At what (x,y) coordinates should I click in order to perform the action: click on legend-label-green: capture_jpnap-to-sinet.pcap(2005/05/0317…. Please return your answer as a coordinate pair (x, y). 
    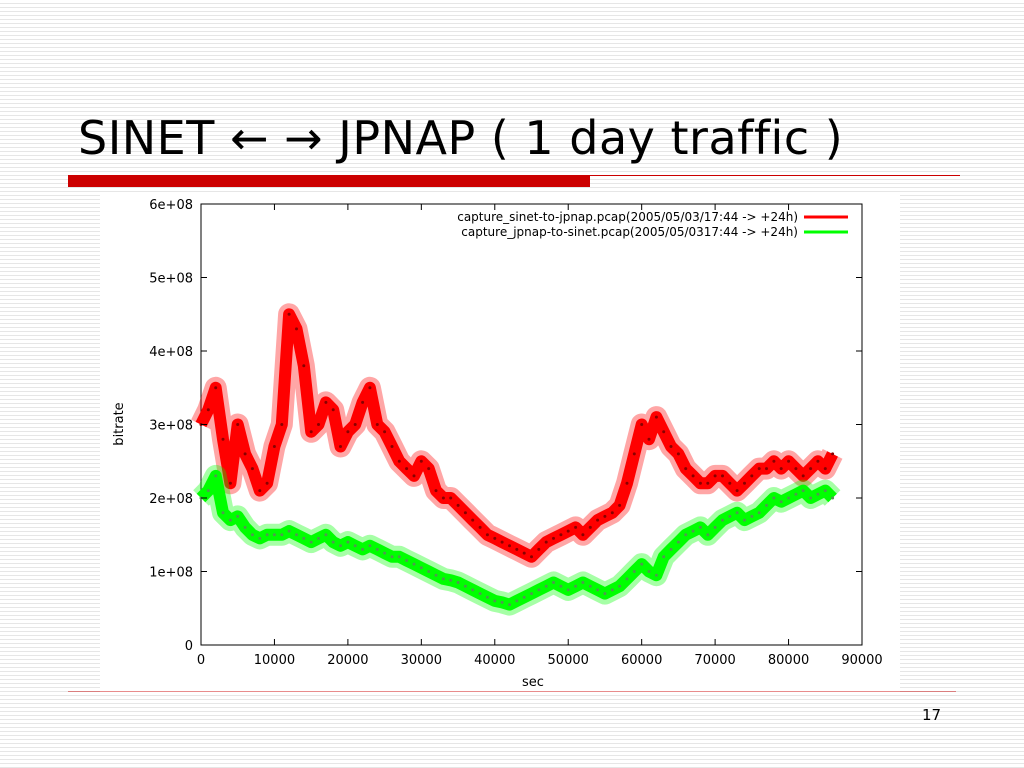
    Looking at the image, I should click on (629, 232).